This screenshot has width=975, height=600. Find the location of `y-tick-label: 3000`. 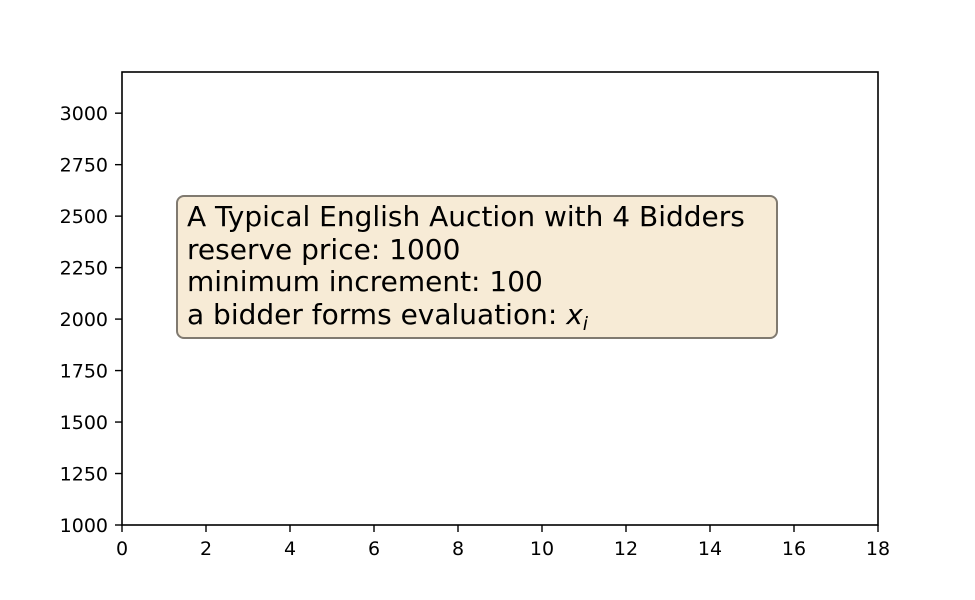

y-tick-label: 3000 is located at coordinates (84, 114).